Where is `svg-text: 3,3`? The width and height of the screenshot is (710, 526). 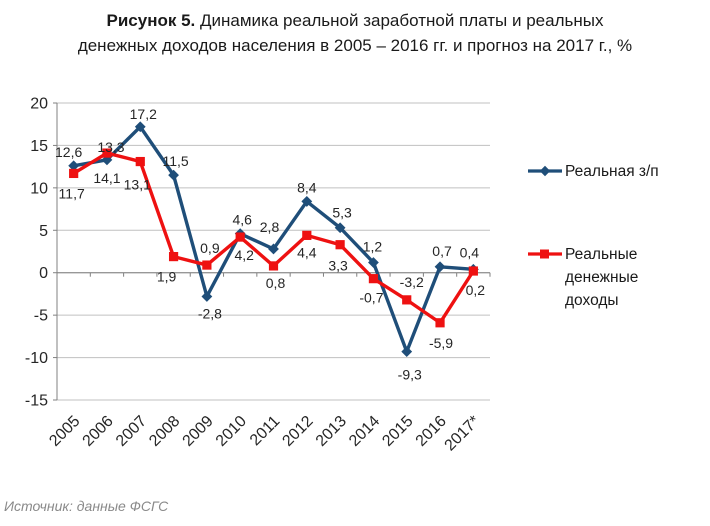
svg-text: 3,3 is located at coordinates (338, 266).